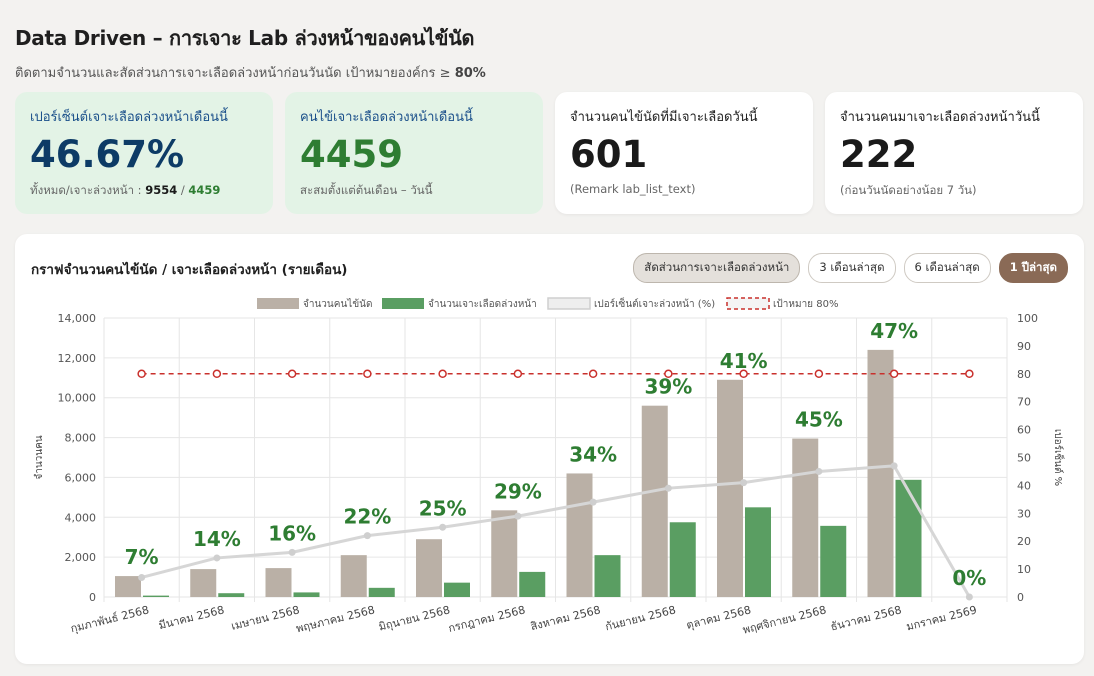  What do you see at coordinates (866, 618) in the screenshot?
I see `x-tick-label: ธันวาคม 2568` at bounding box center [866, 618].